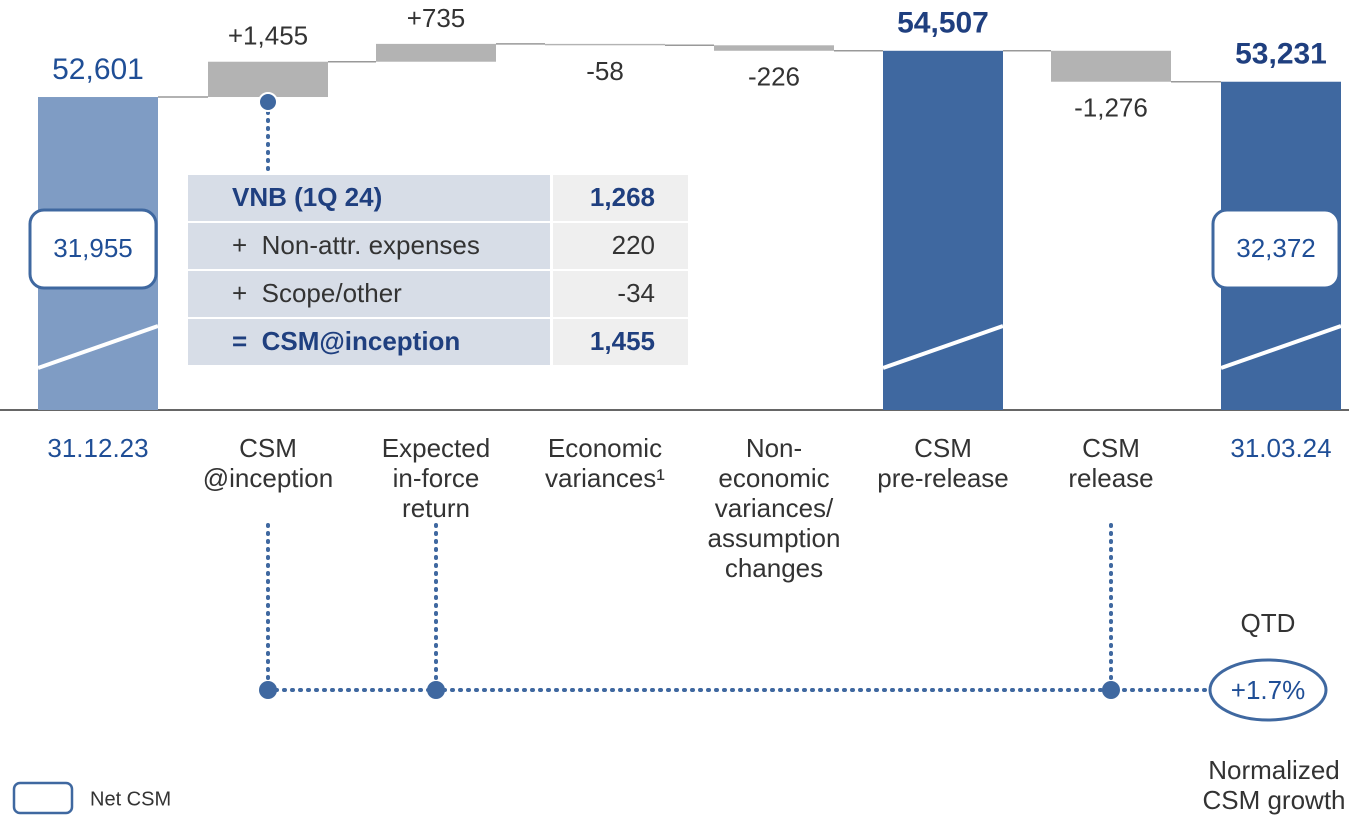  I want to click on x-tick-label: changes, so click(774, 568).